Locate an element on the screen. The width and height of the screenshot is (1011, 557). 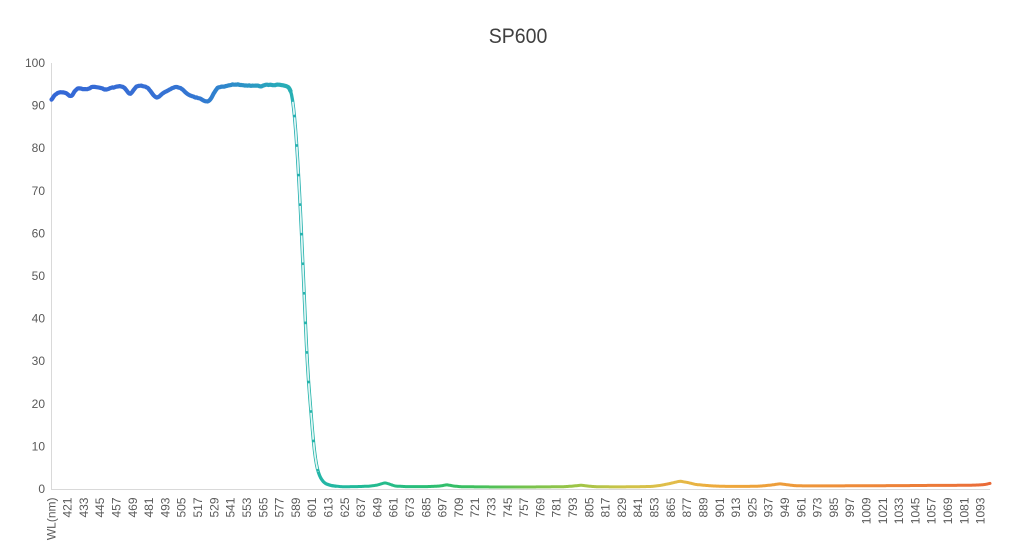
svg-text: 1057 is located at coordinates (932, 510).